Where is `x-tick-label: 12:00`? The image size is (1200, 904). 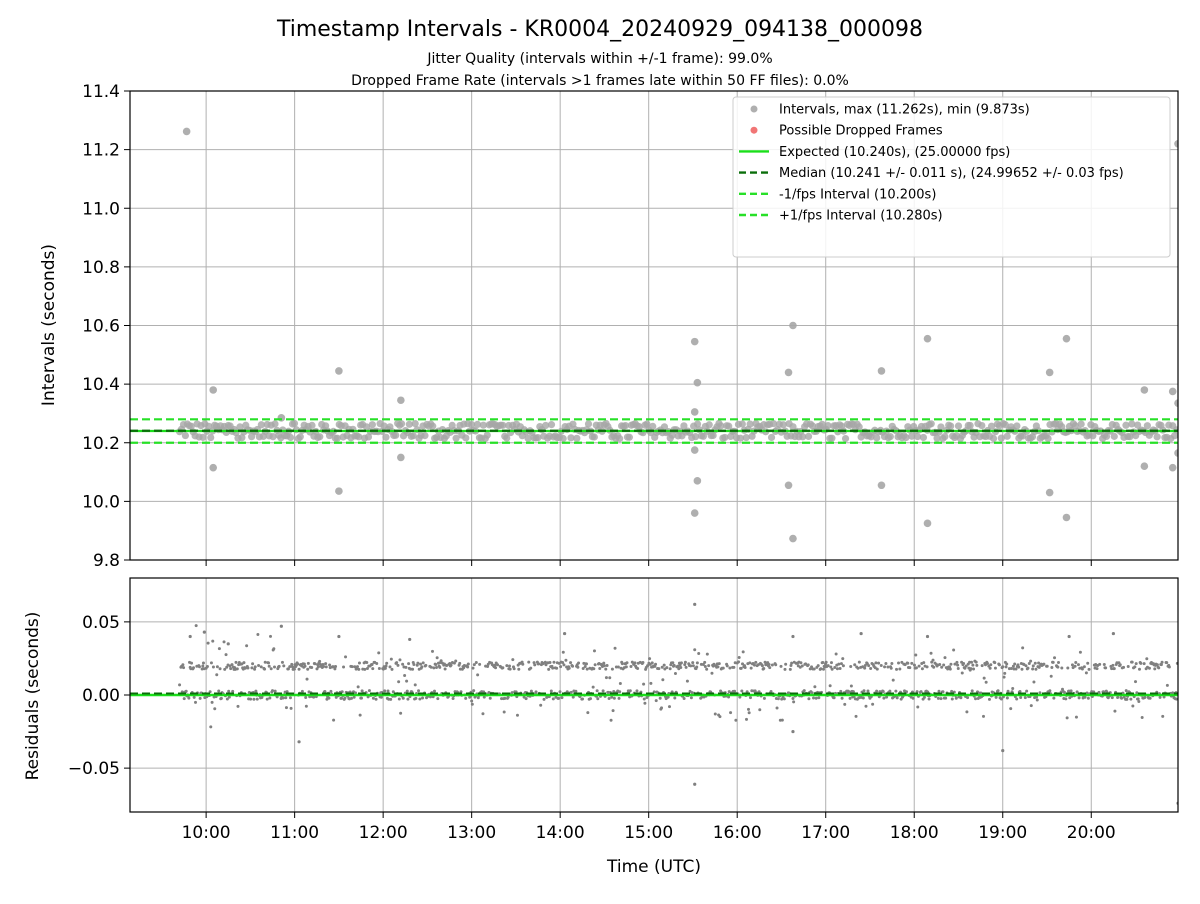
x-tick-label: 12:00 is located at coordinates (383, 833).